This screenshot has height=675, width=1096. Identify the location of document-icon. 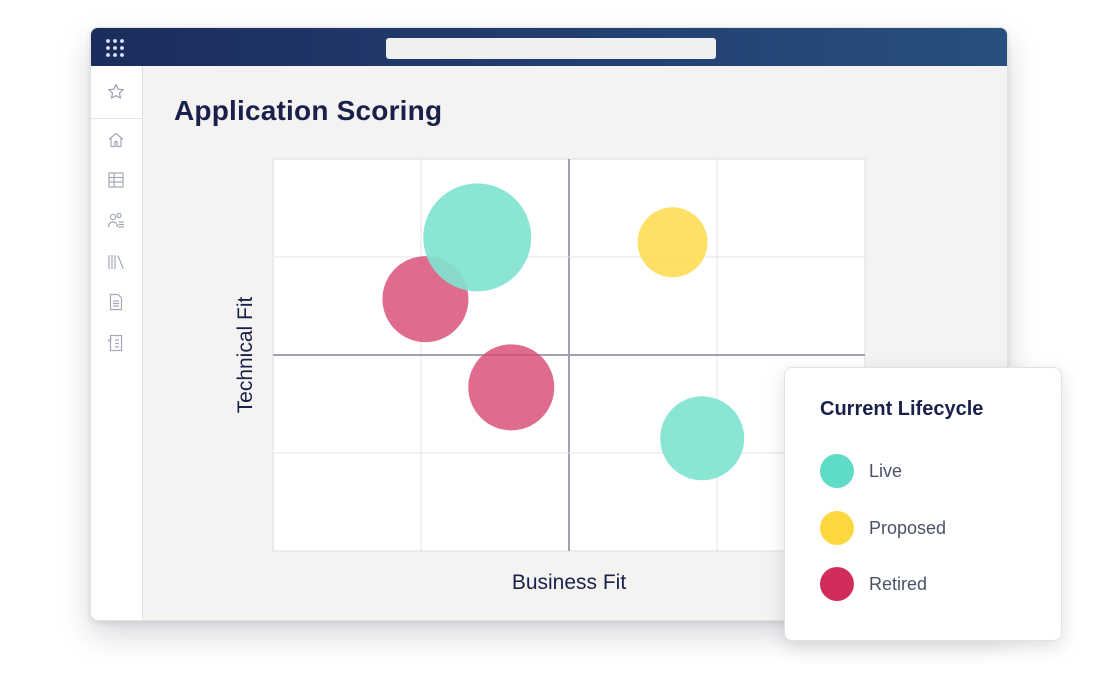
(116, 302).